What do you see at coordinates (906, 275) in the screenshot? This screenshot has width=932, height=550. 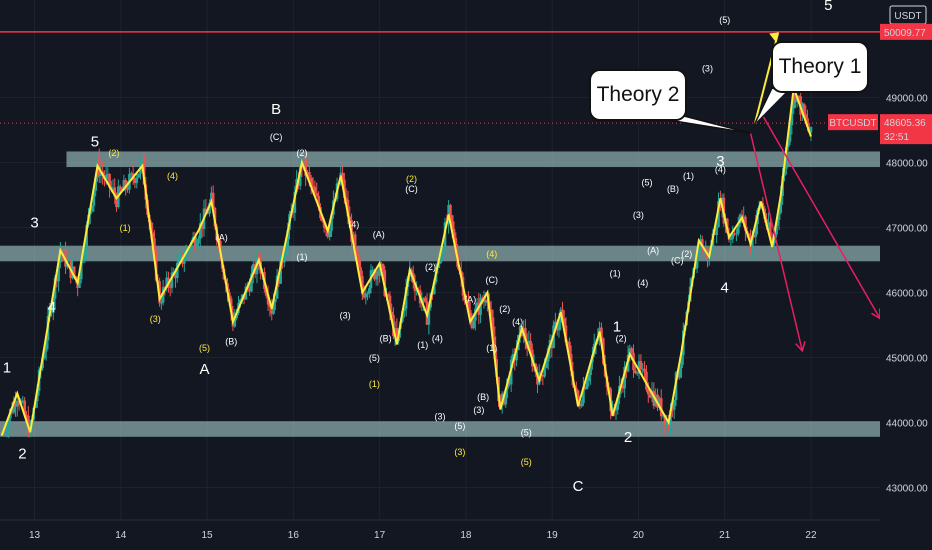 I see `price-axis-background` at bounding box center [906, 275].